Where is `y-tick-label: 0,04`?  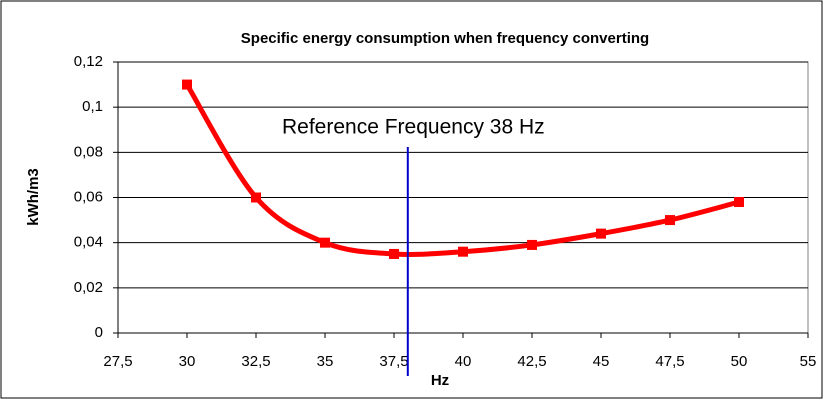 y-tick-label: 0,04 is located at coordinates (88, 242).